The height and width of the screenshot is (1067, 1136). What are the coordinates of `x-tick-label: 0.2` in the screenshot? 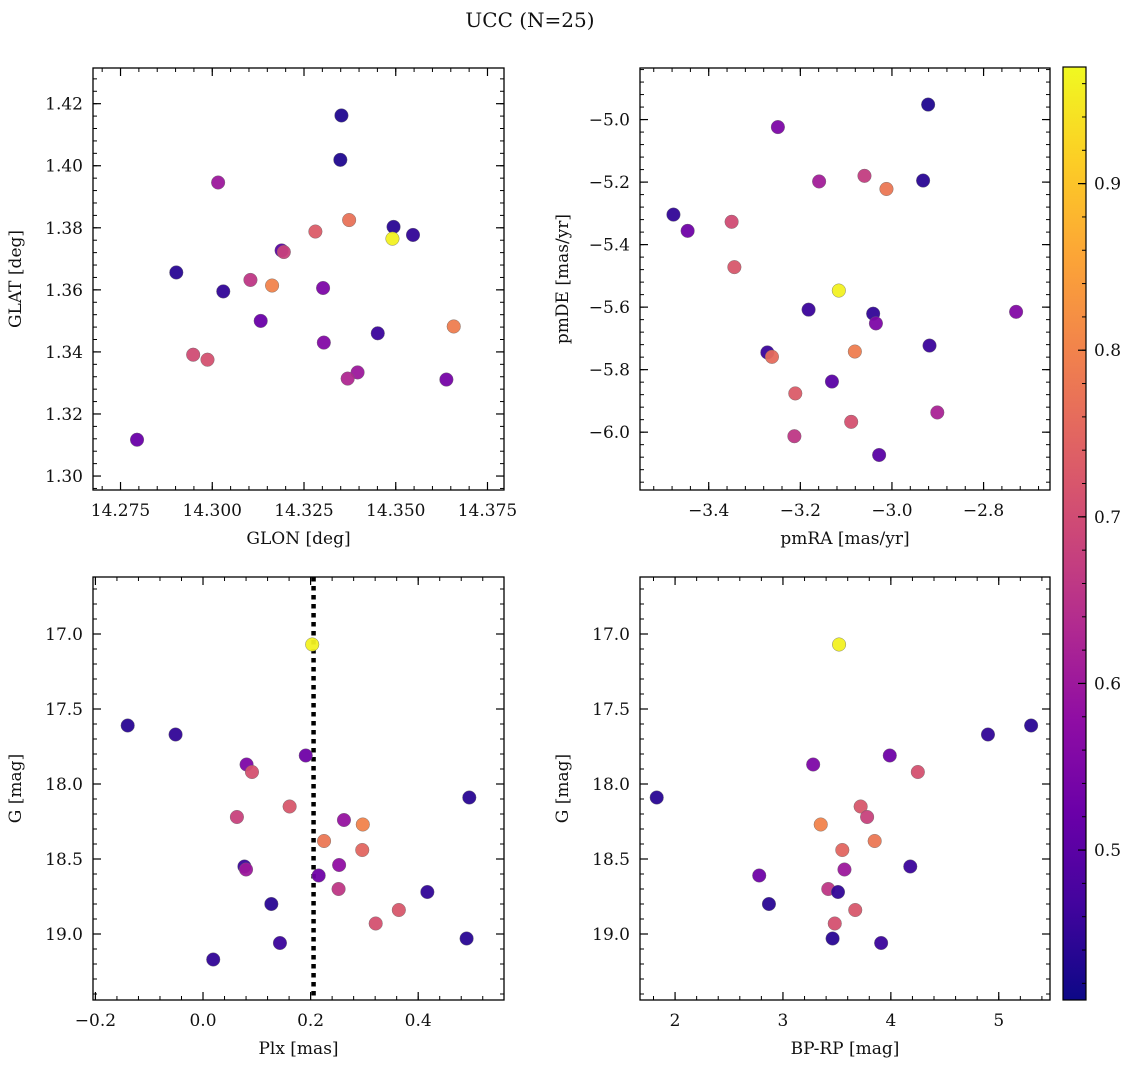 It's located at (310, 1021).